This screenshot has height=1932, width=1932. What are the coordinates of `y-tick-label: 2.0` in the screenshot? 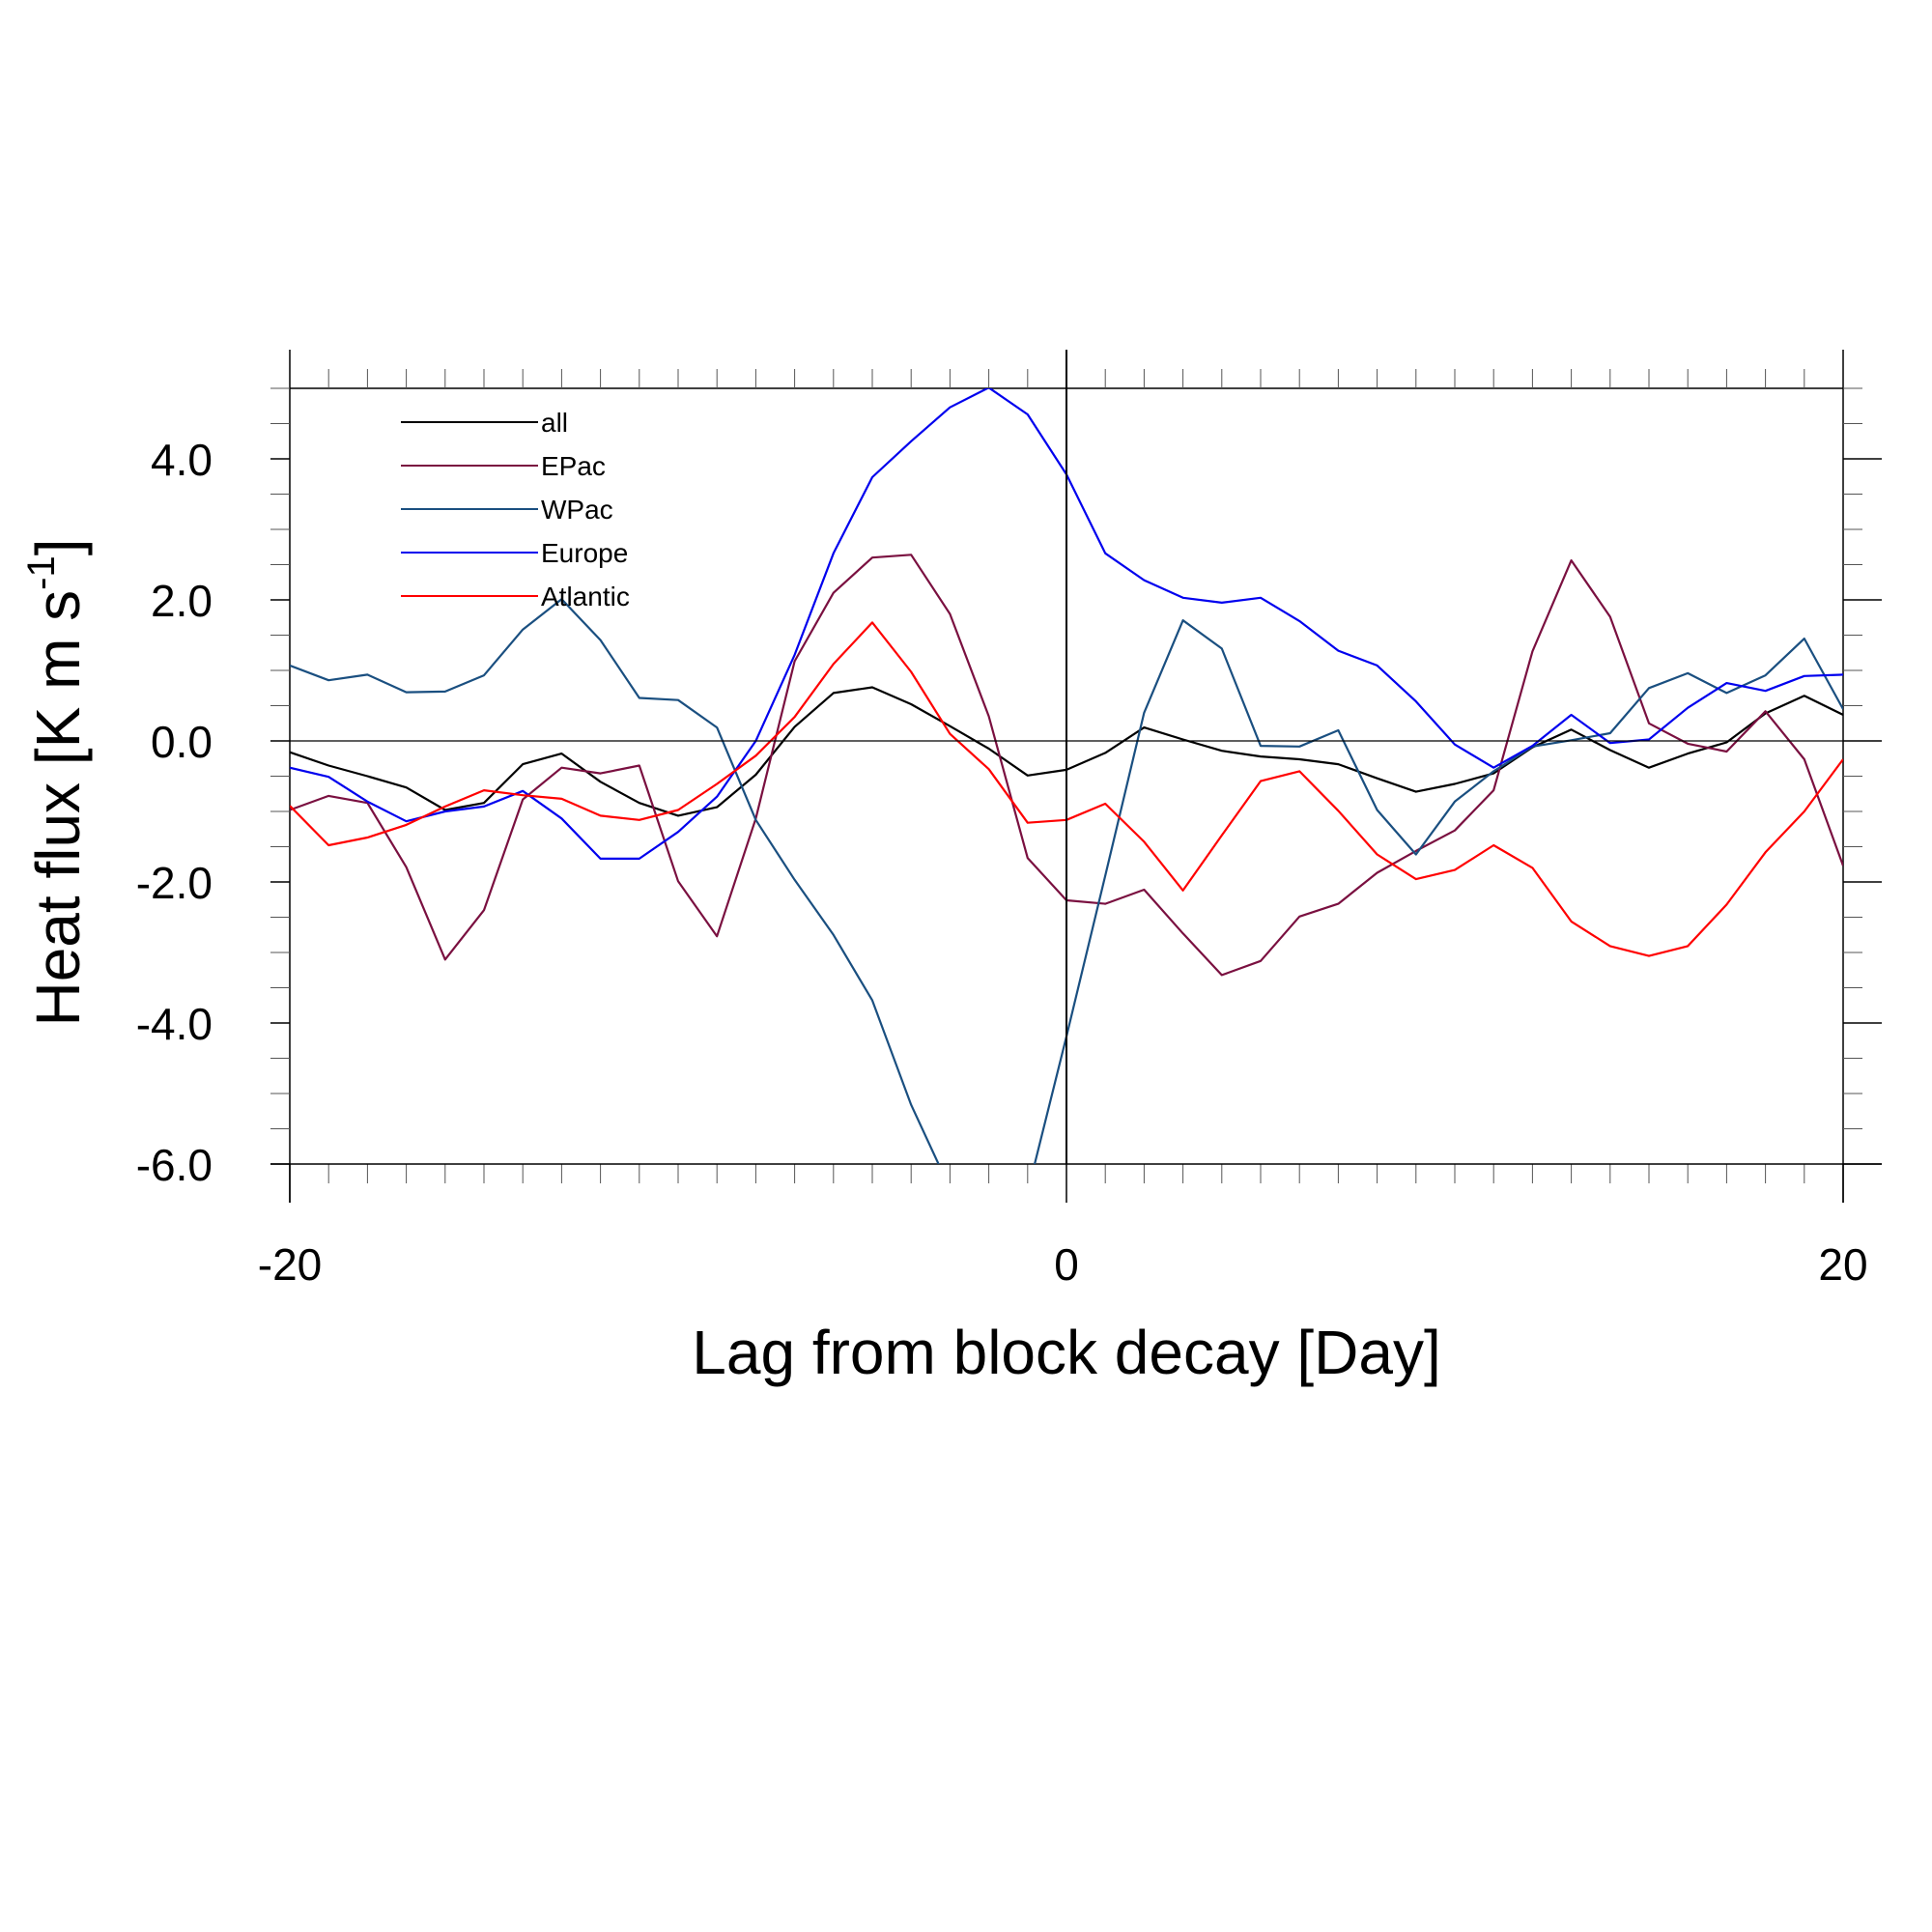 It's located at (182, 601).